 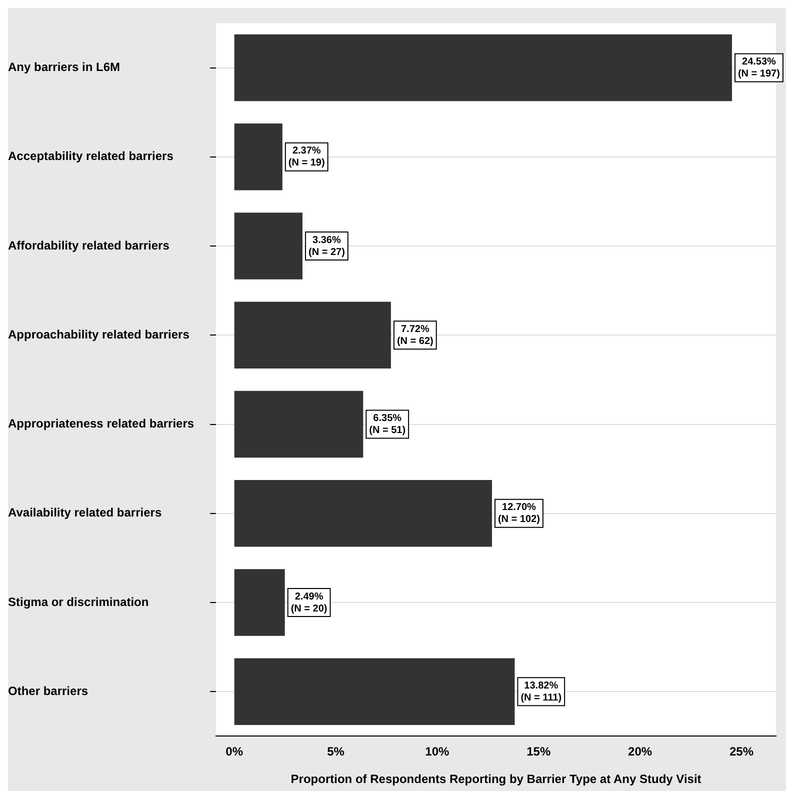 What do you see at coordinates (519, 514) in the screenshot?
I see `data-label: 12.70% (N = 102)` at bounding box center [519, 514].